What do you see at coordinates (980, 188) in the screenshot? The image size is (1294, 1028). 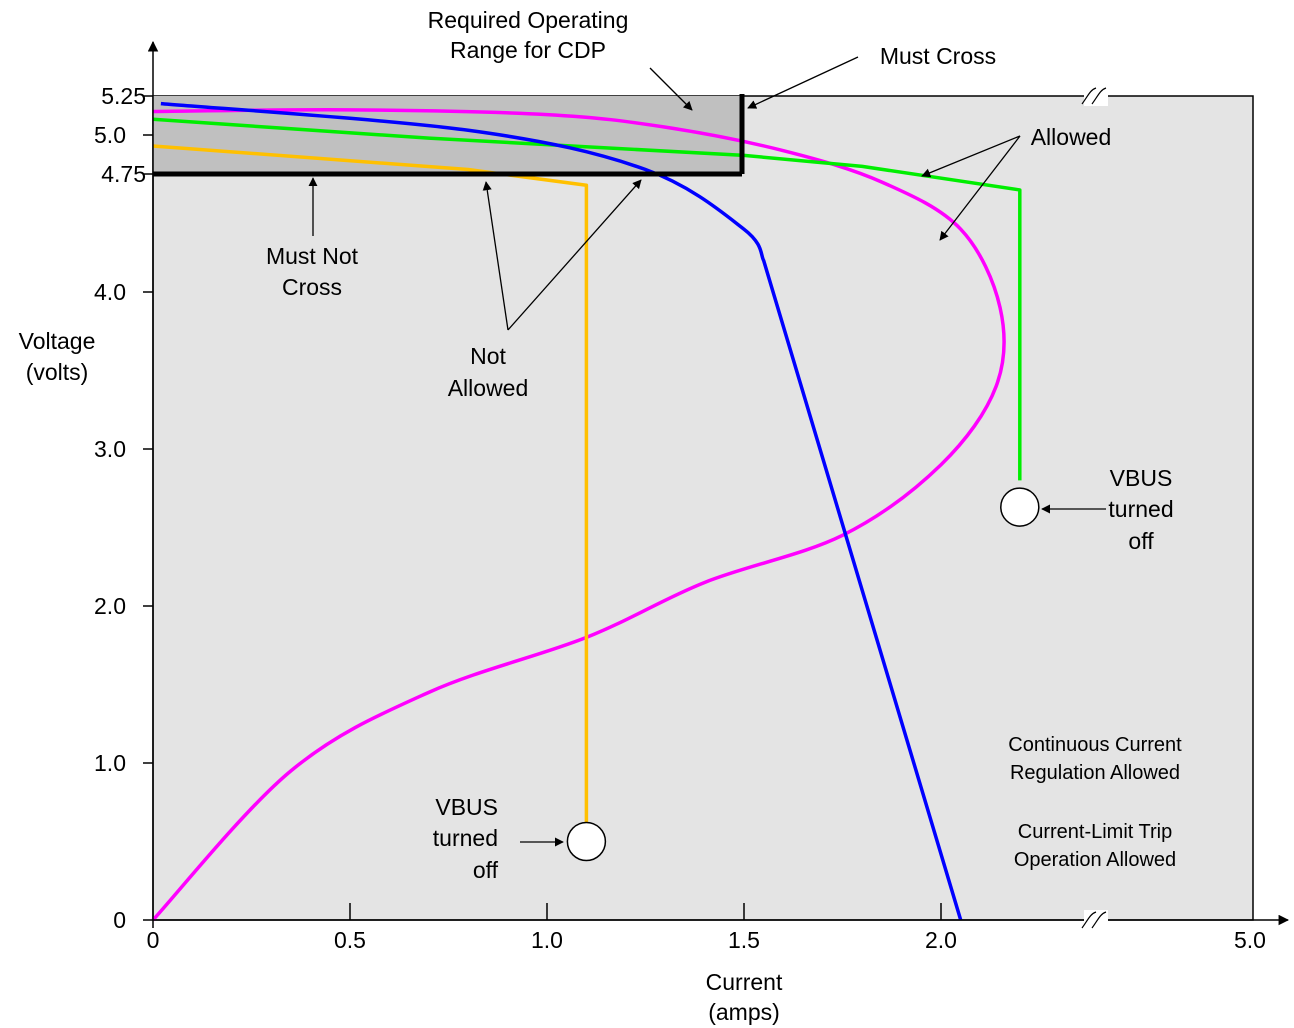 I see `arrow-allowed-magenta` at bounding box center [980, 188].